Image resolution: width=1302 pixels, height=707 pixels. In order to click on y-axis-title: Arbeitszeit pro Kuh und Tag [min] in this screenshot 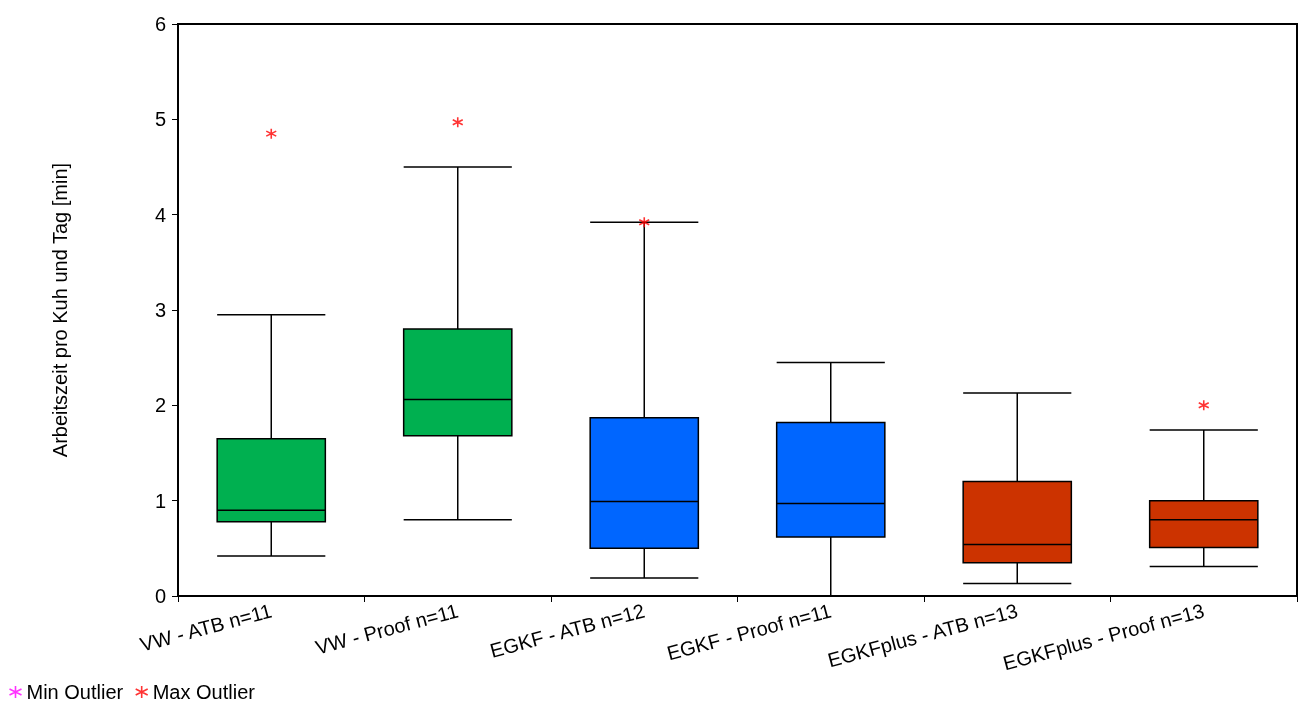, I will do `click(60, 310)`.